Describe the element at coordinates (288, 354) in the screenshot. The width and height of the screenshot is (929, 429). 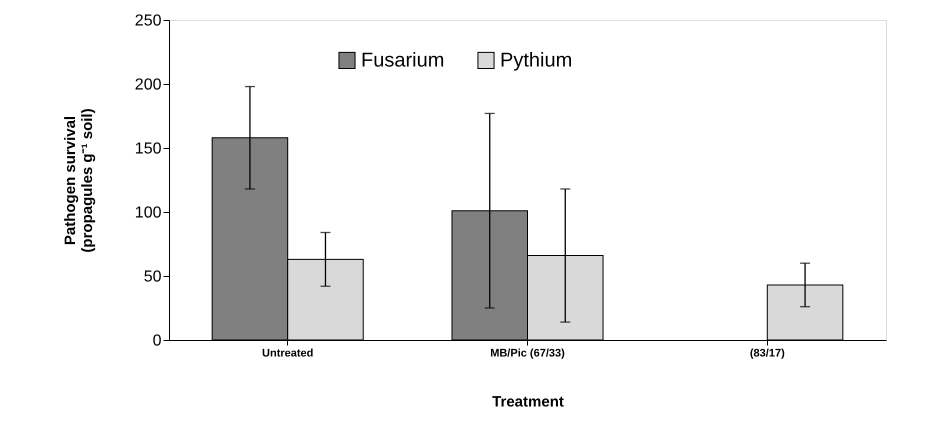
I see `x-tick-label: Untreated` at that location.